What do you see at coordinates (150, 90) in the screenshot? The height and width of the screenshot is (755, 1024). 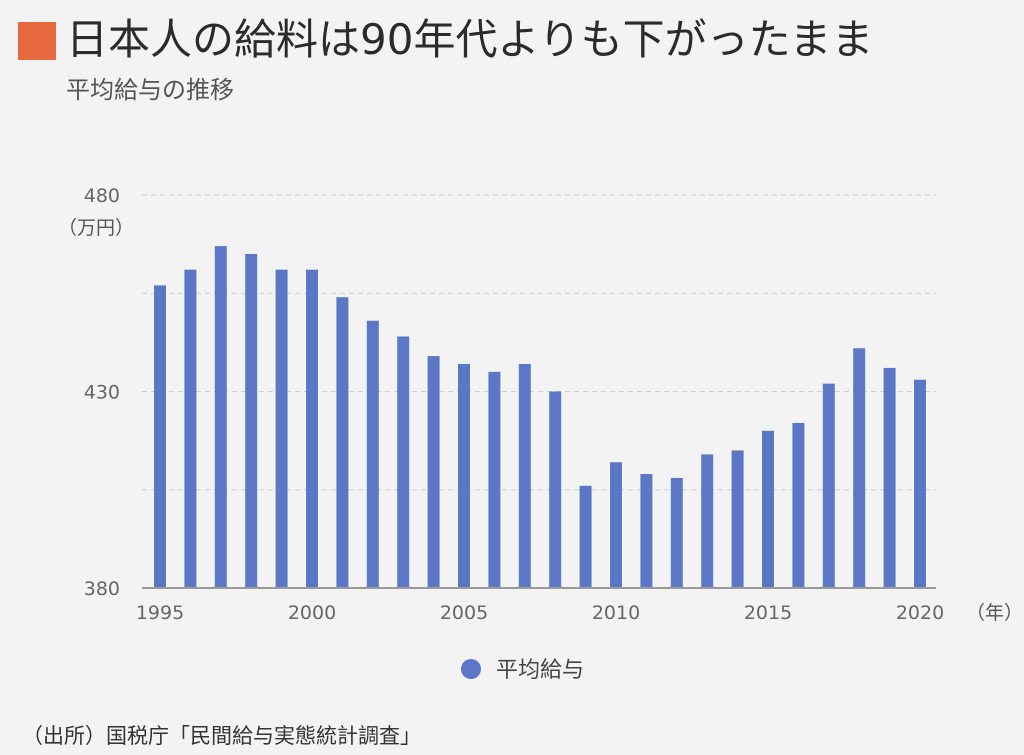 I see `chart-subtitle: 平均給与の推移` at bounding box center [150, 90].